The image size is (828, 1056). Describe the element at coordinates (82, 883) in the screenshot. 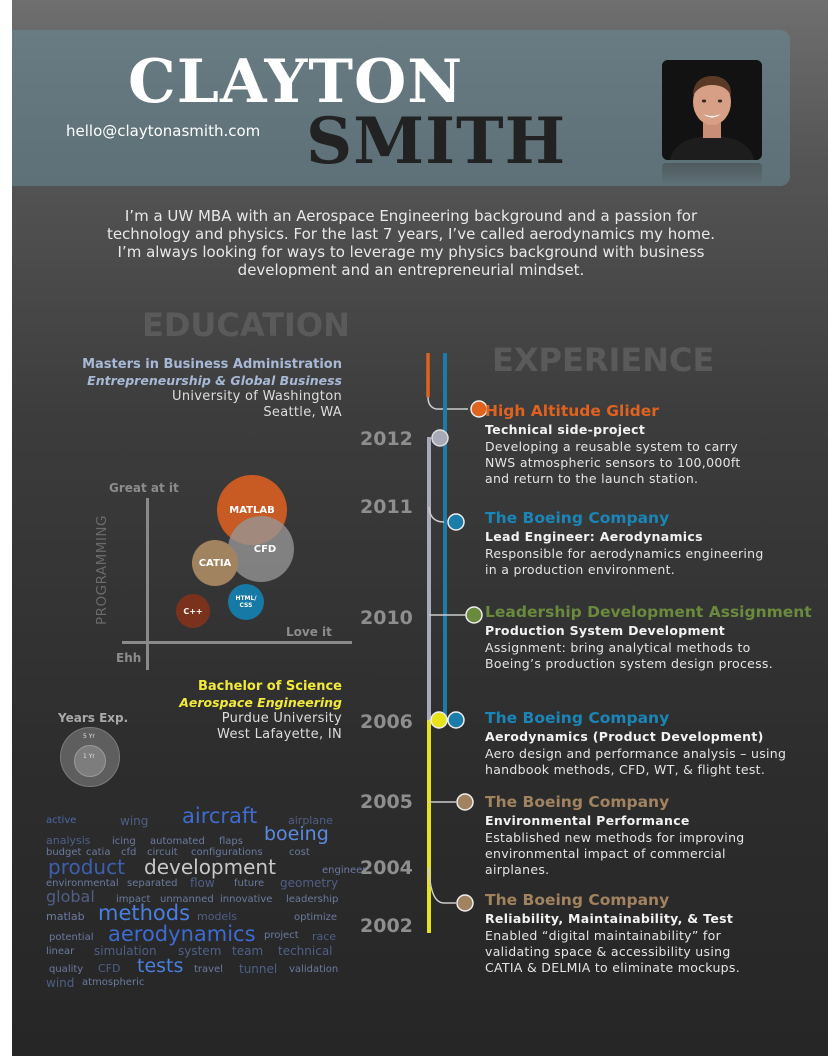

I see `word-cloud-word: environmental` at that location.